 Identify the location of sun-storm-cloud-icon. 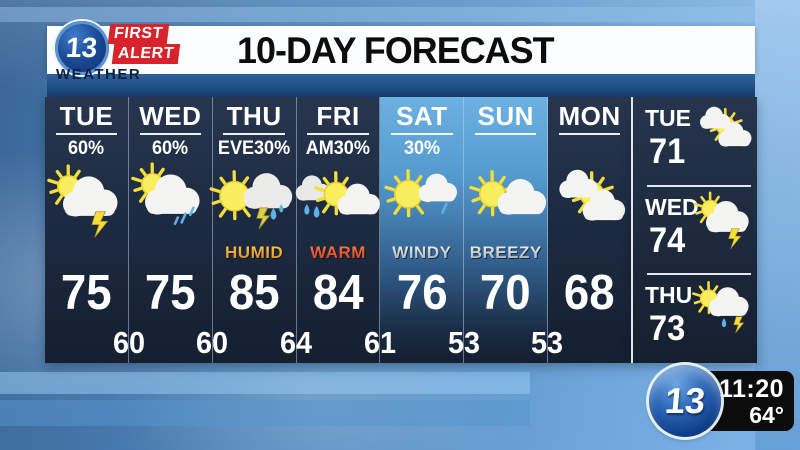
(252, 202).